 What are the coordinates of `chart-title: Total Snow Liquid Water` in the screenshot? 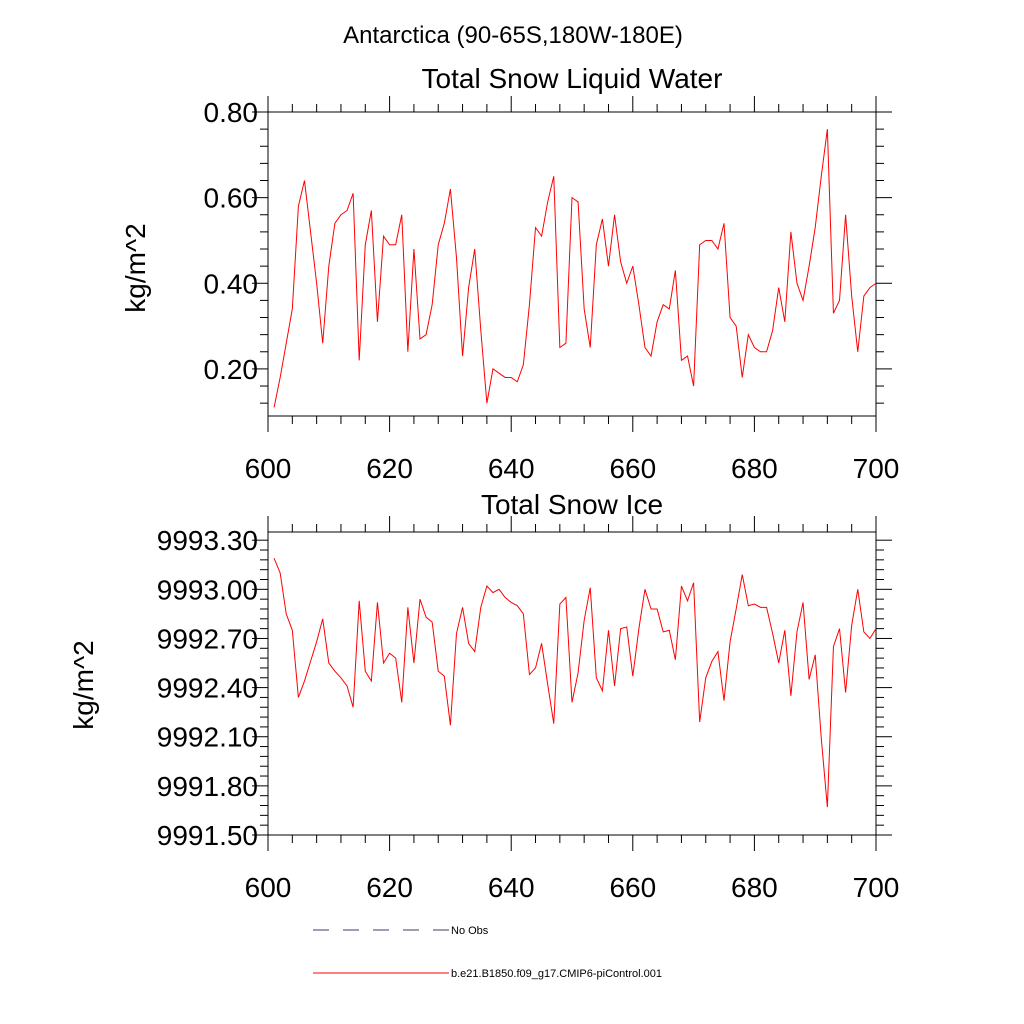 It's located at (572, 78).